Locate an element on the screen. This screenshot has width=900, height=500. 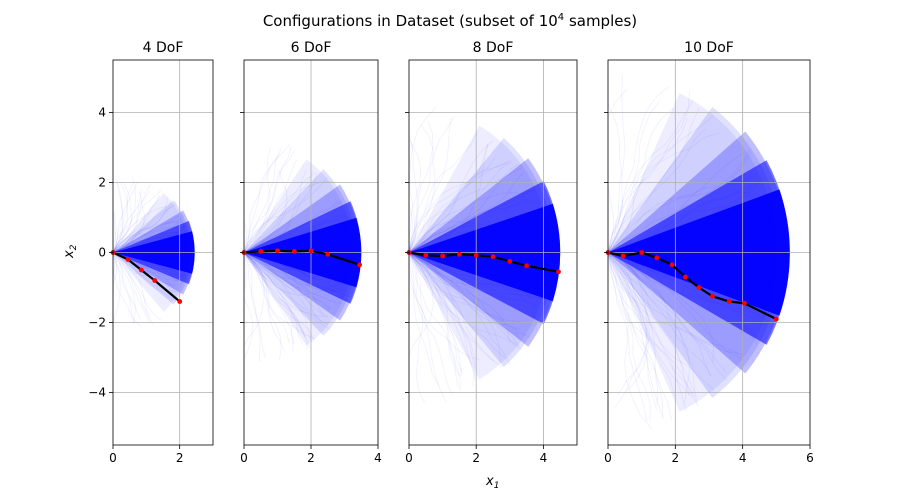
x-axis-label-sub: 1 is located at coordinates (497, 486).